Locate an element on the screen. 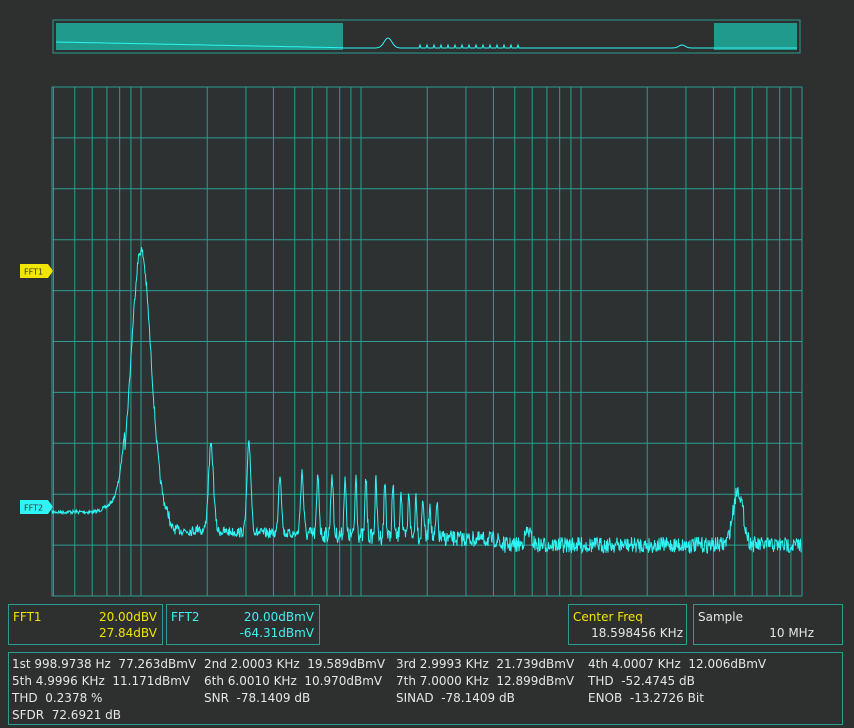  measurement: SINAD -78.1409 dB is located at coordinates (455, 698).